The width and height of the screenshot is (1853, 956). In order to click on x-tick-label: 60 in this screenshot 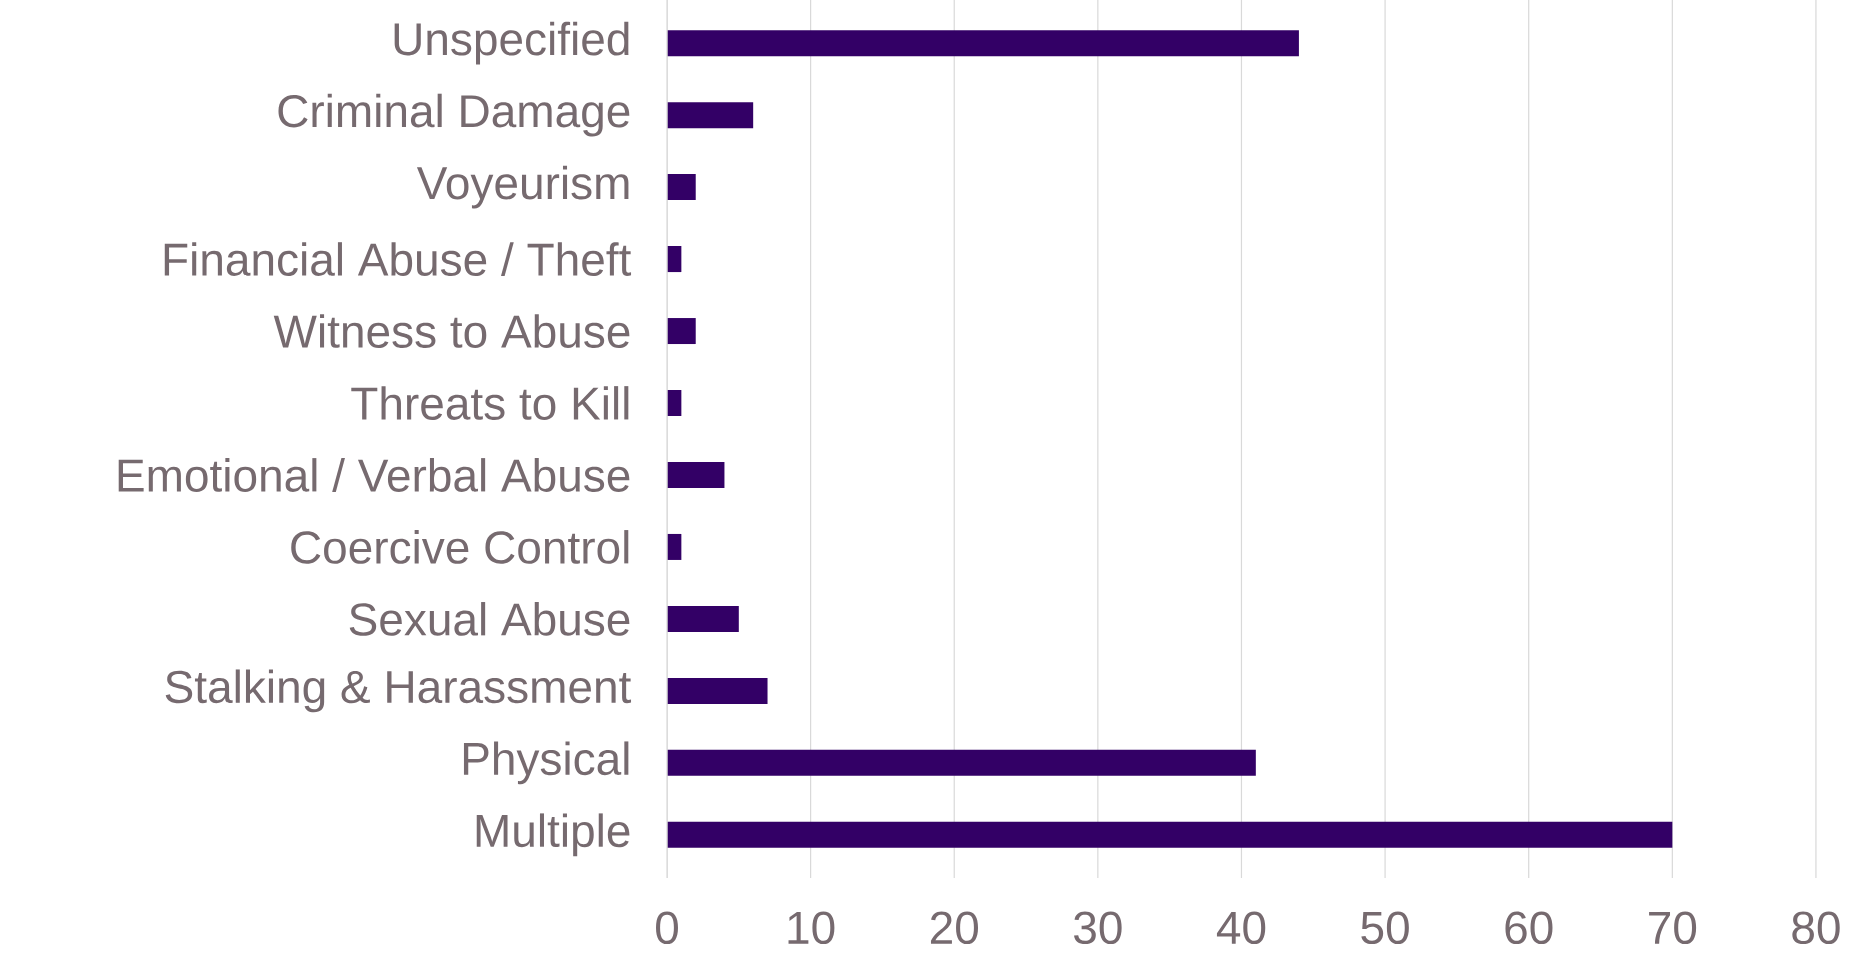, I will do `click(1529, 928)`.